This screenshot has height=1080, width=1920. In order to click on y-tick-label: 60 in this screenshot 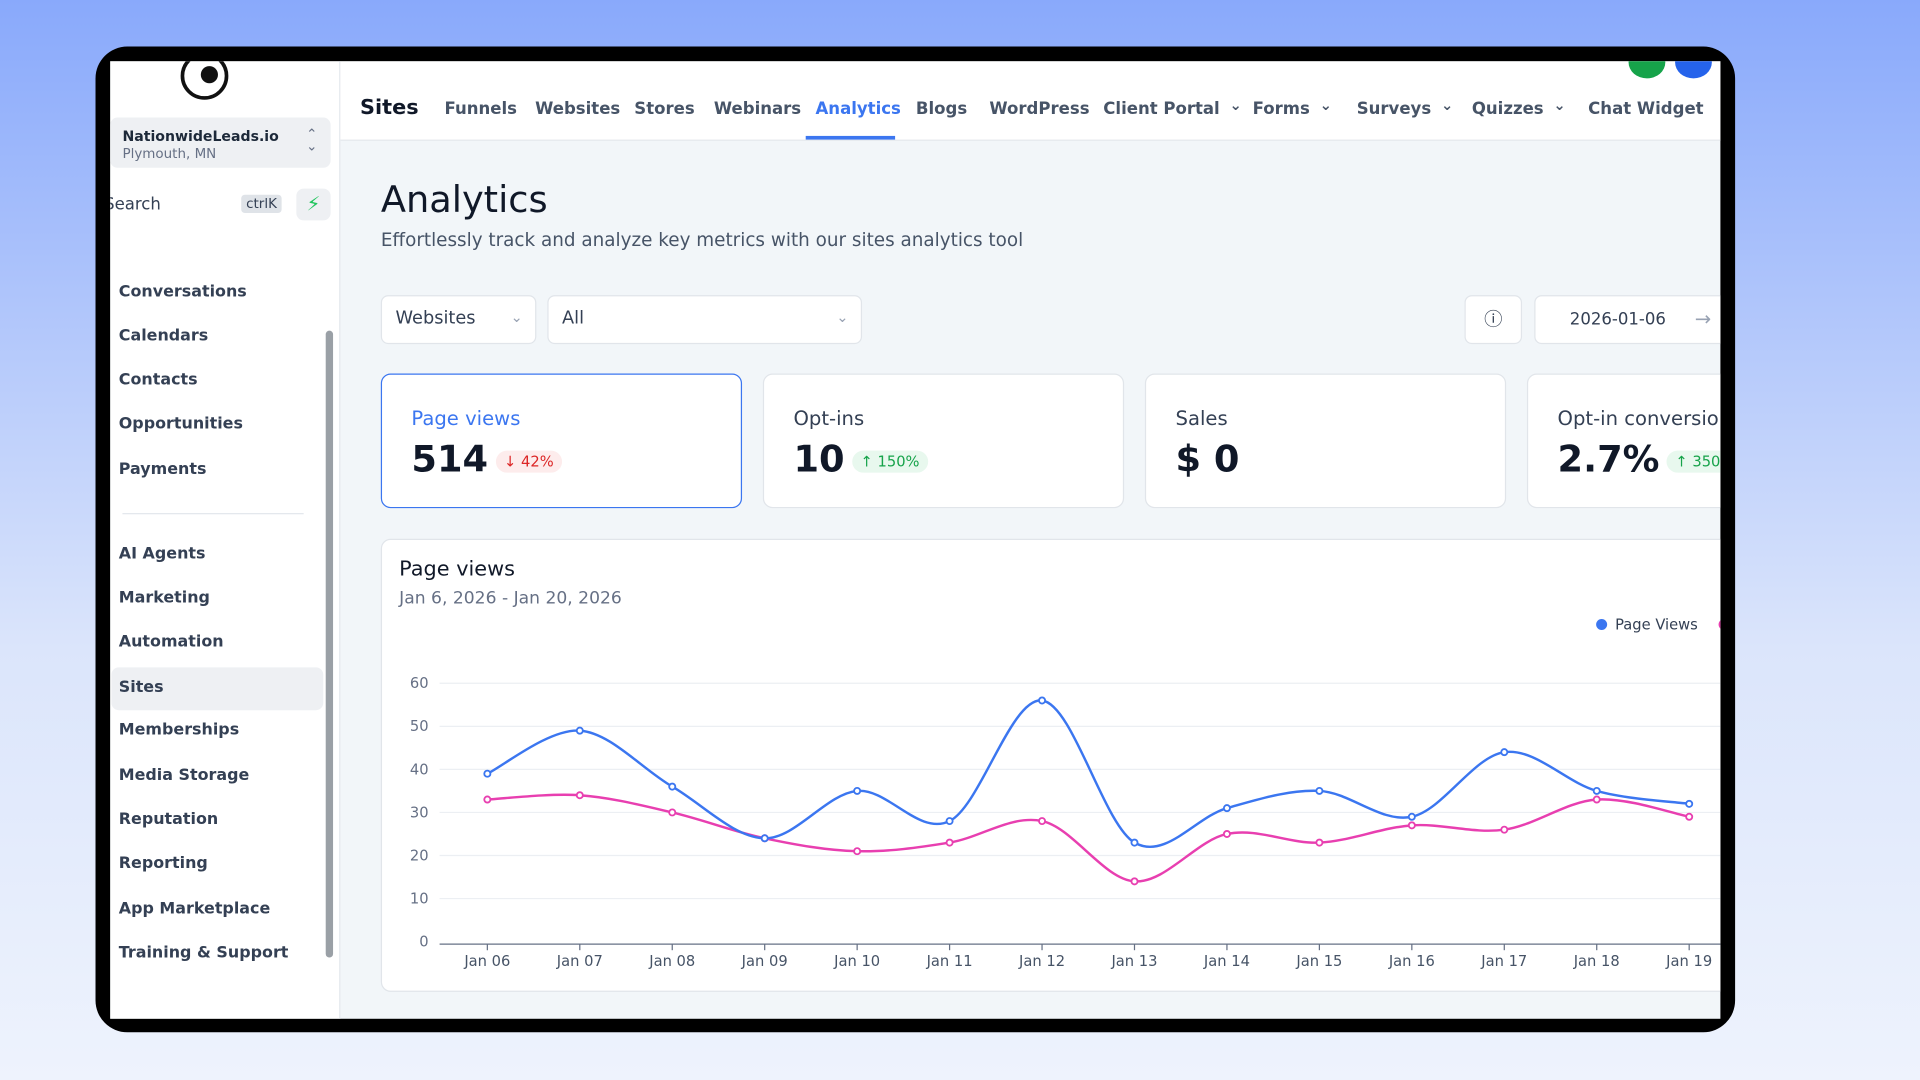, I will do `click(419, 683)`.